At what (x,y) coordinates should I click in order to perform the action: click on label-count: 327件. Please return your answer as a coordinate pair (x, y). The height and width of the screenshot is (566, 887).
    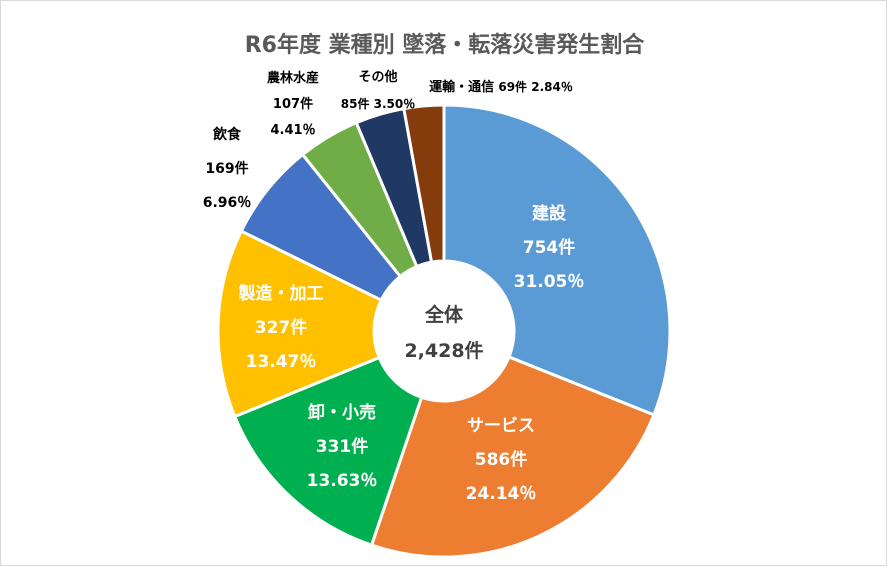
    Looking at the image, I should click on (281, 328).